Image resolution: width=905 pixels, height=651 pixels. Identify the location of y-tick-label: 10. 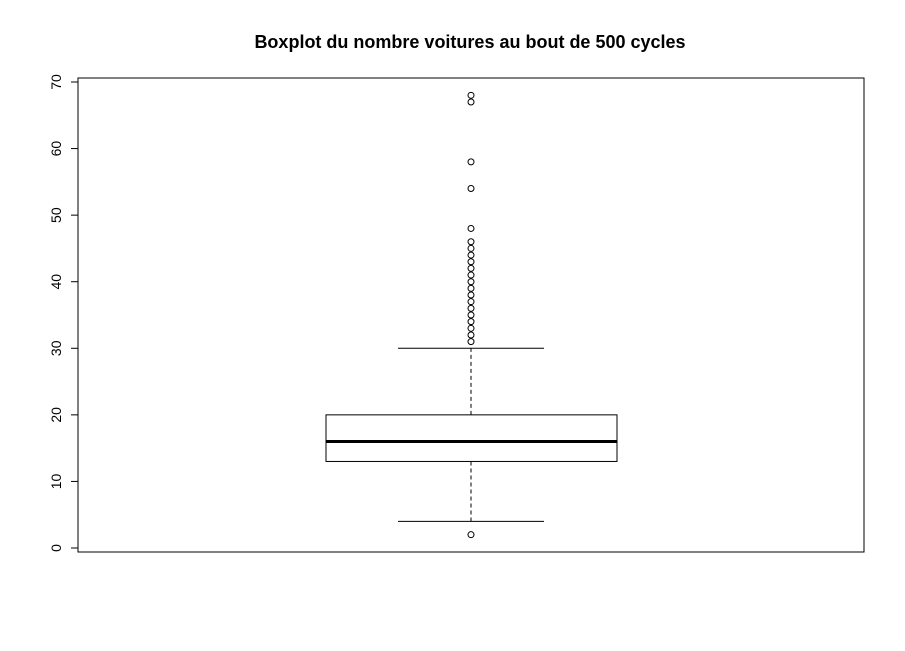
(56, 481).